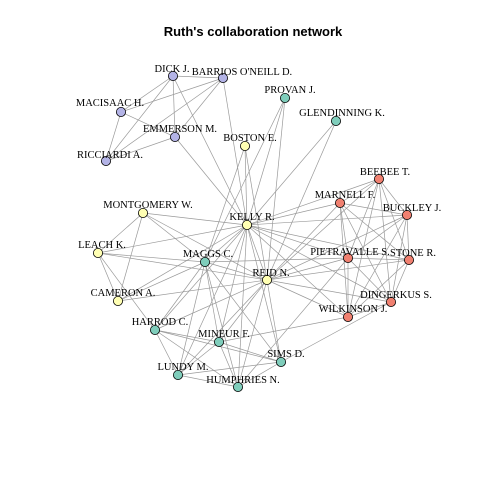 The height and width of the screenshot is (480, 480). I want to click on edge-leach-harrod, so click(126, 291).